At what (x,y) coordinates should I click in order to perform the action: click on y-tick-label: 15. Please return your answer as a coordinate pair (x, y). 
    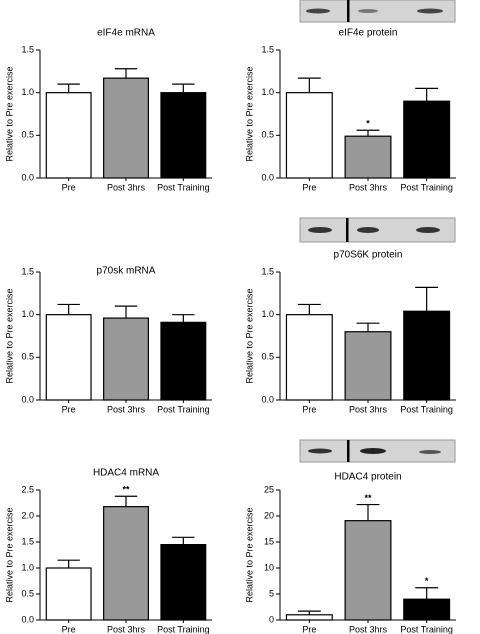
    Looking at the image, I should click on (269, 541).